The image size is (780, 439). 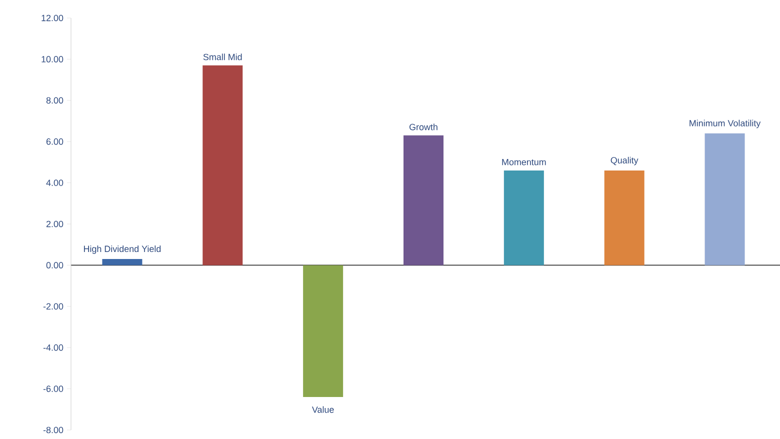 What do you see at coordinates (53, 430) in the screenshot?
I see `y-tick-label: -8.00` at bounding box center [53, 430].